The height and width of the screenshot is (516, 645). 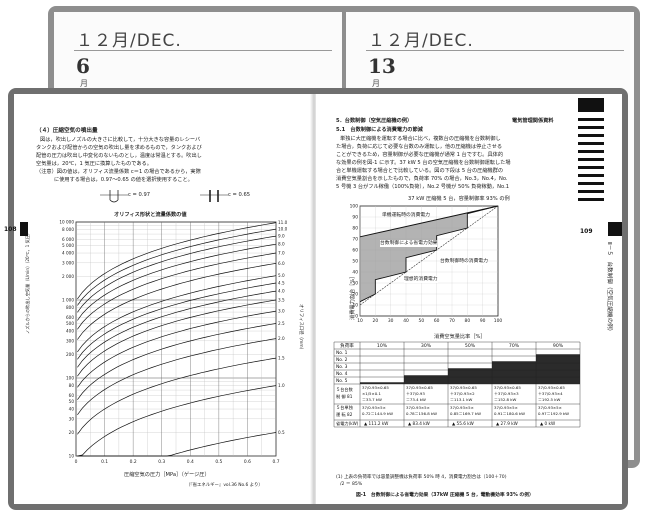 I want to click on curve-label: 1.5, so click(x=281, y=358).